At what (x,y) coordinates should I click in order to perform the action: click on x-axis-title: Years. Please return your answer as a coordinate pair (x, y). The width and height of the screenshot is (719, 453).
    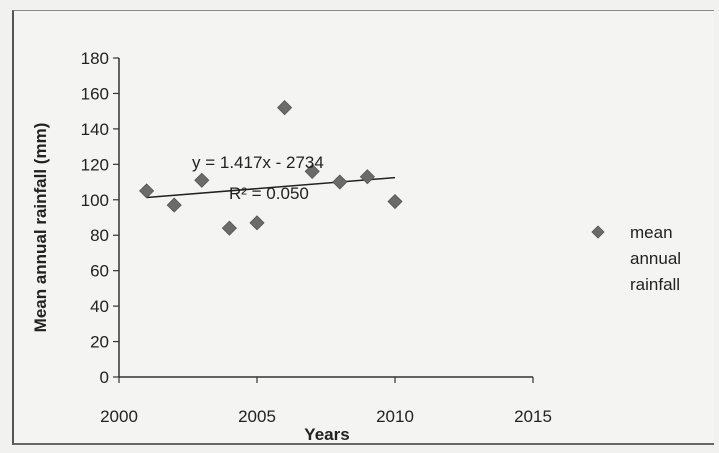
    Looking at the image, I should click on (326, 434).